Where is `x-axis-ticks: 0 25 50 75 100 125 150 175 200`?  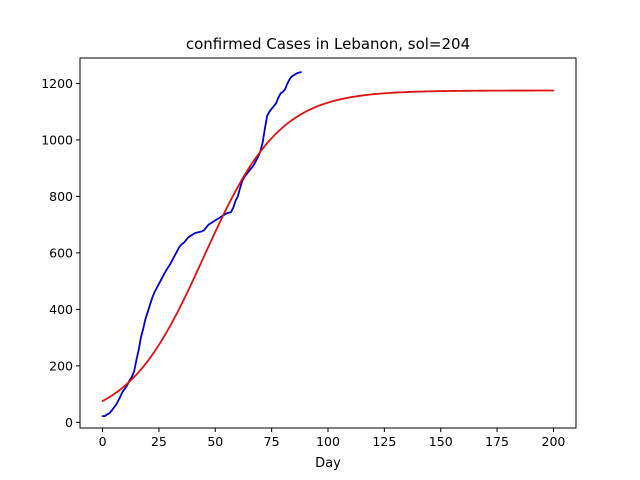
x-axis-ticks: 0 25 50 75 100 125 150 175 200 is located at coordinates (332, 438).